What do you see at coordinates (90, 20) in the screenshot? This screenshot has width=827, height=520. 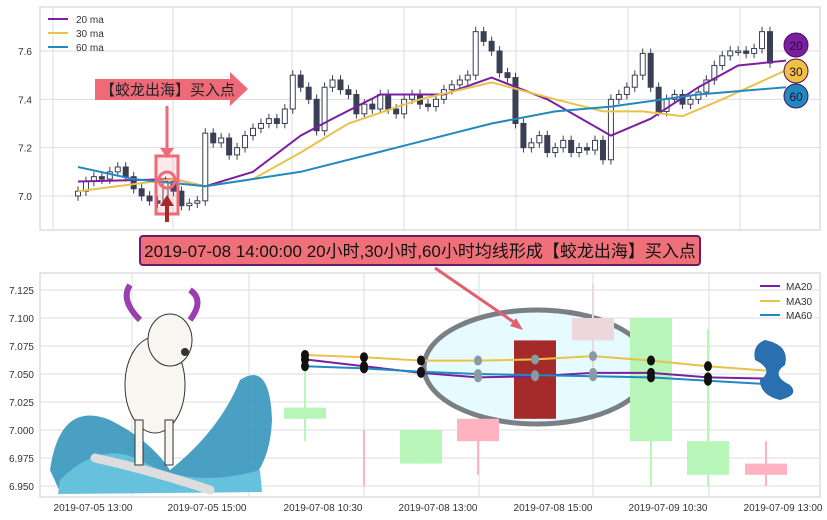 I see `legend-20ma: 20 ma` at bounding box center [90, 20].